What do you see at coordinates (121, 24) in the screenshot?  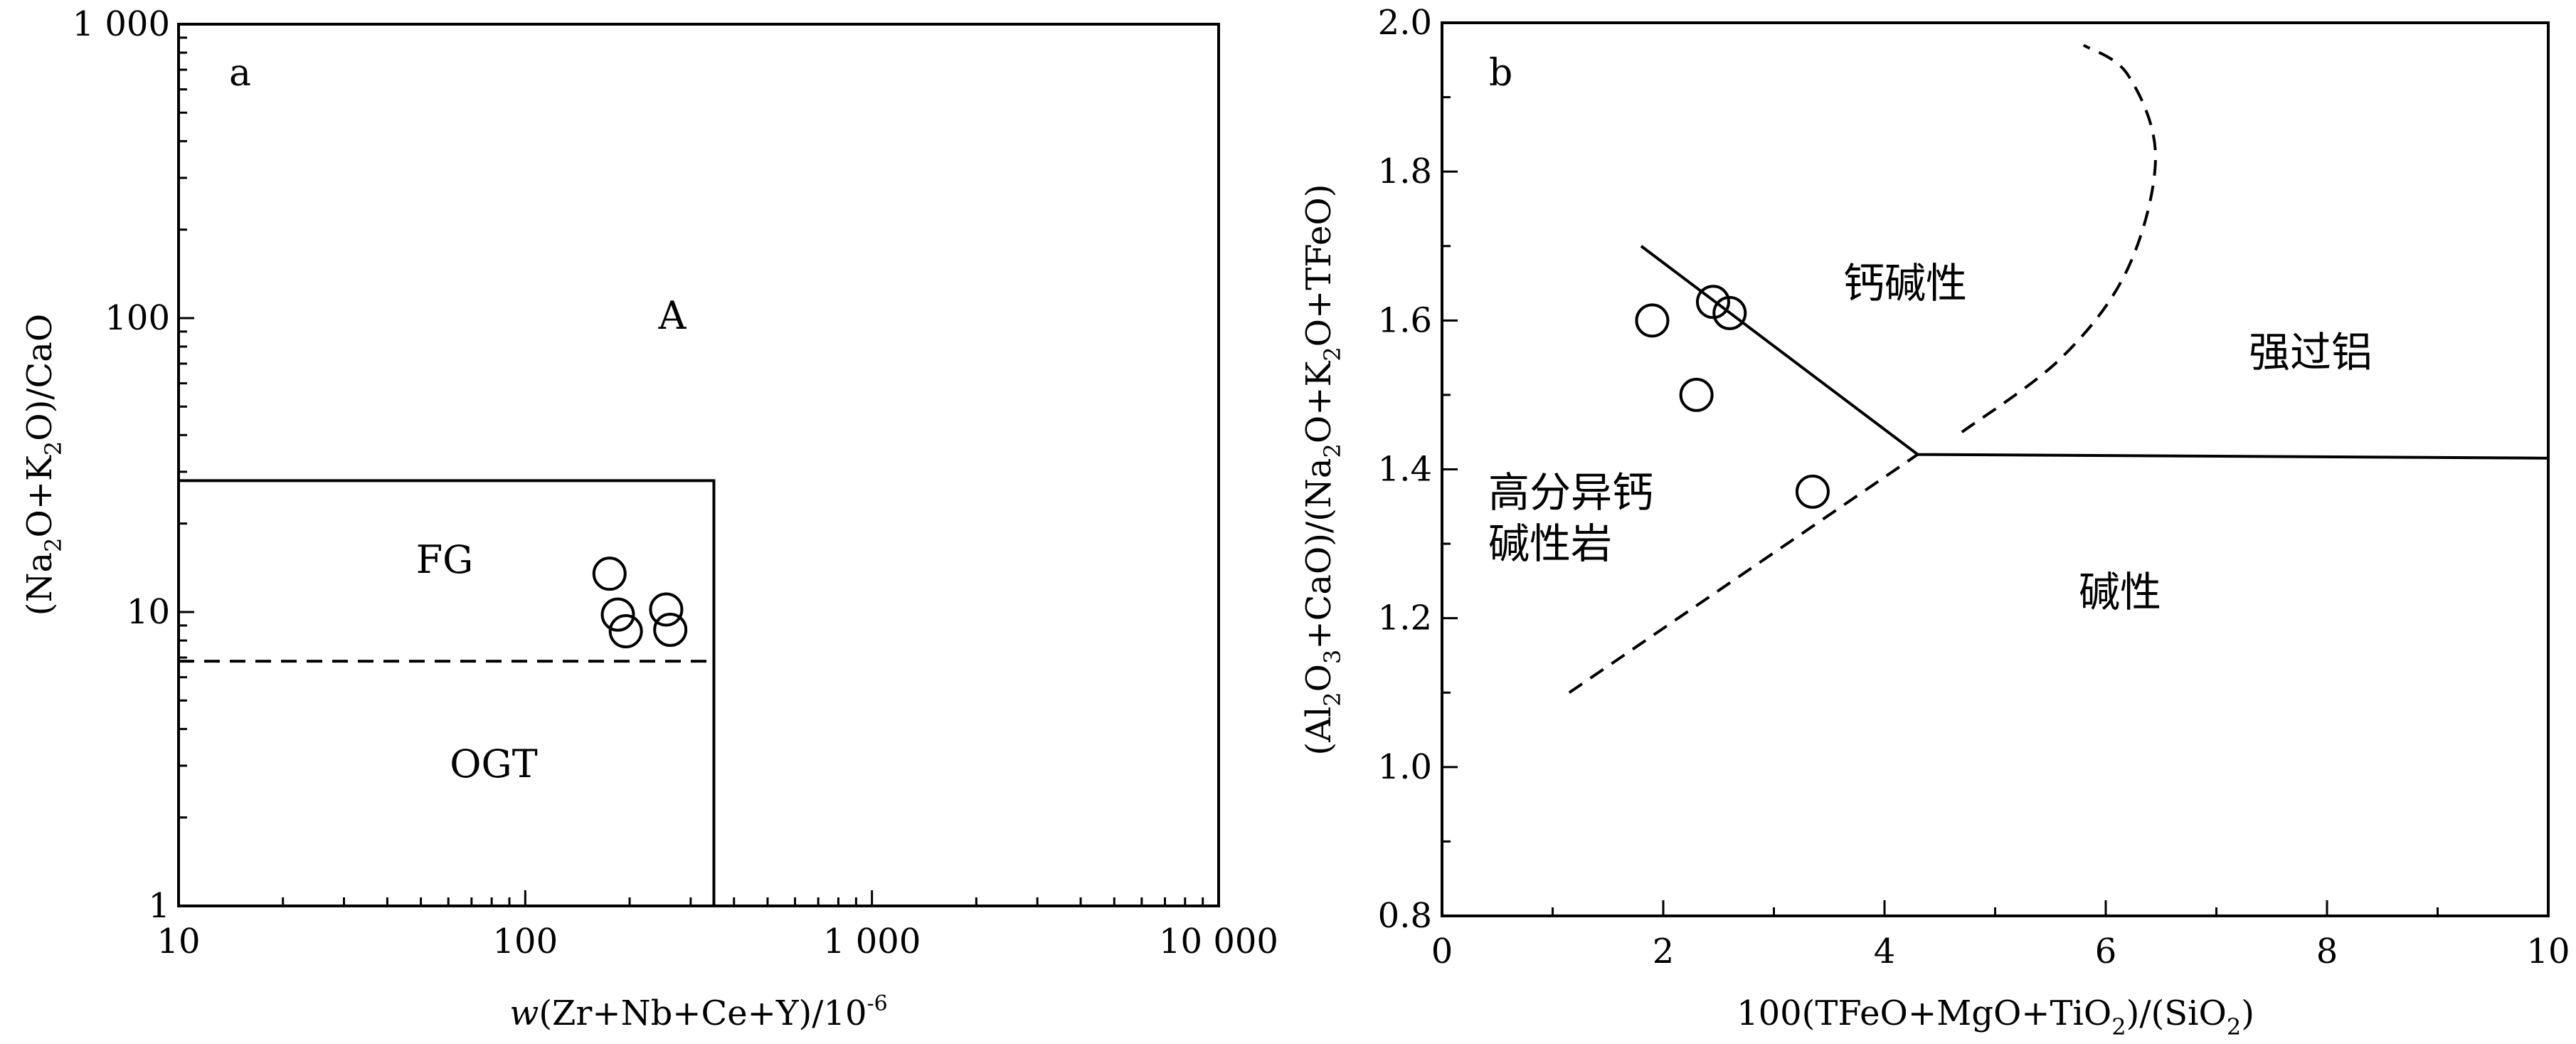 I see `a-y-tick-label-3: 1 000` at bounding box center [121, 24].